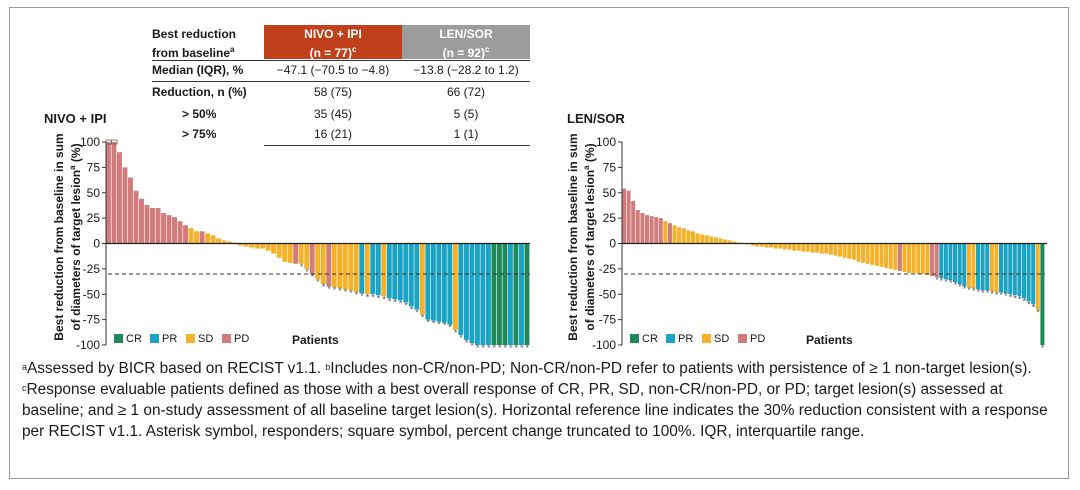  What do you see at coordinates (199, 134) in the screenshot?
I see `row-label: > 75%` at bounding box center [199, 134].